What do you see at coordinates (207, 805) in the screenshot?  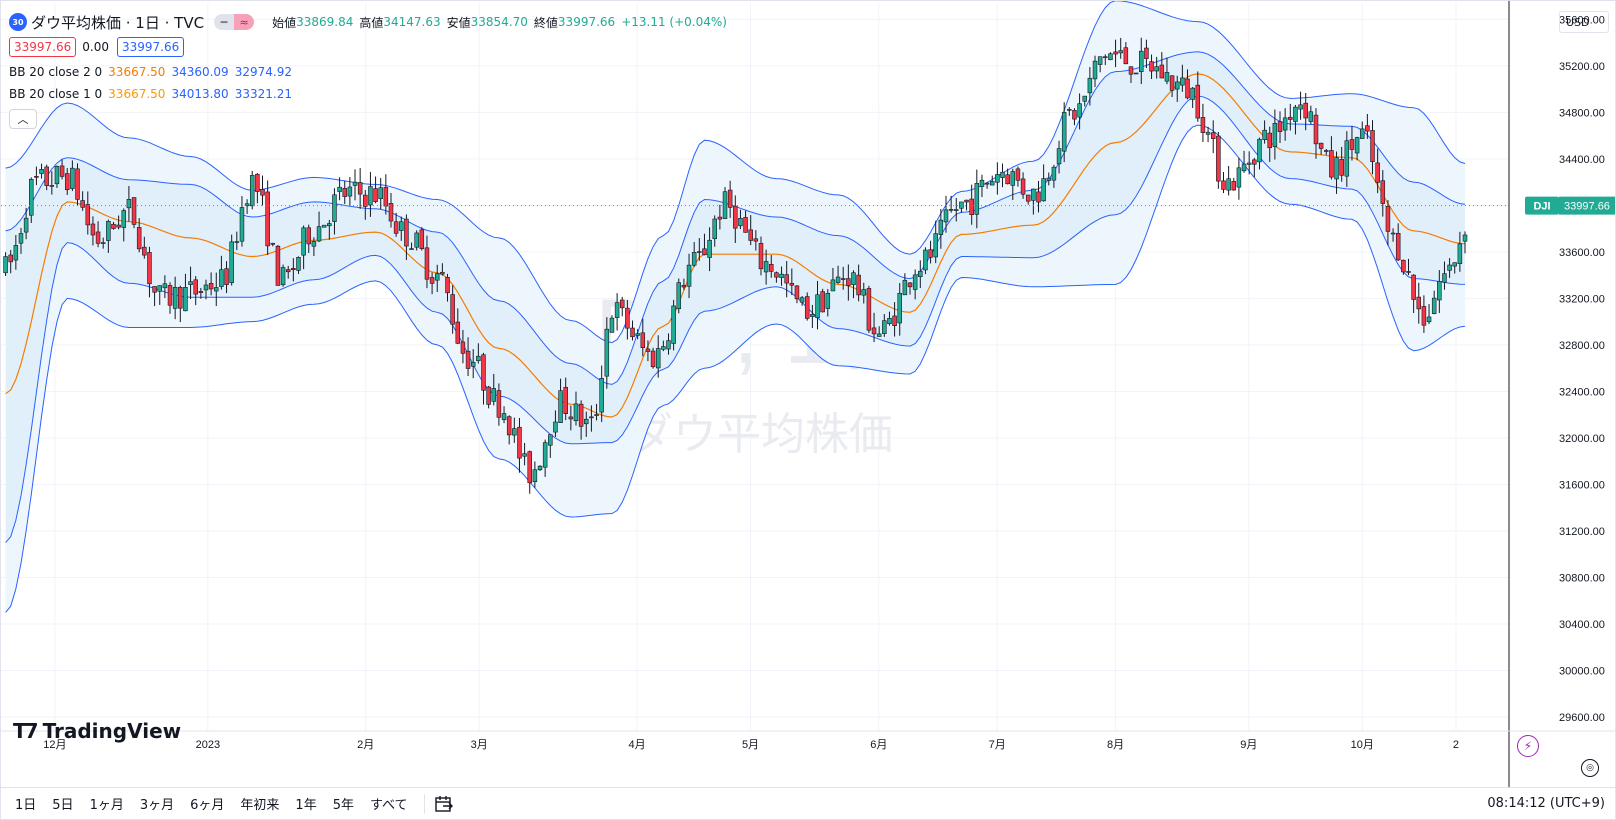 I see `range-6m: 6ヶ月` at bounding box center [207, 805].